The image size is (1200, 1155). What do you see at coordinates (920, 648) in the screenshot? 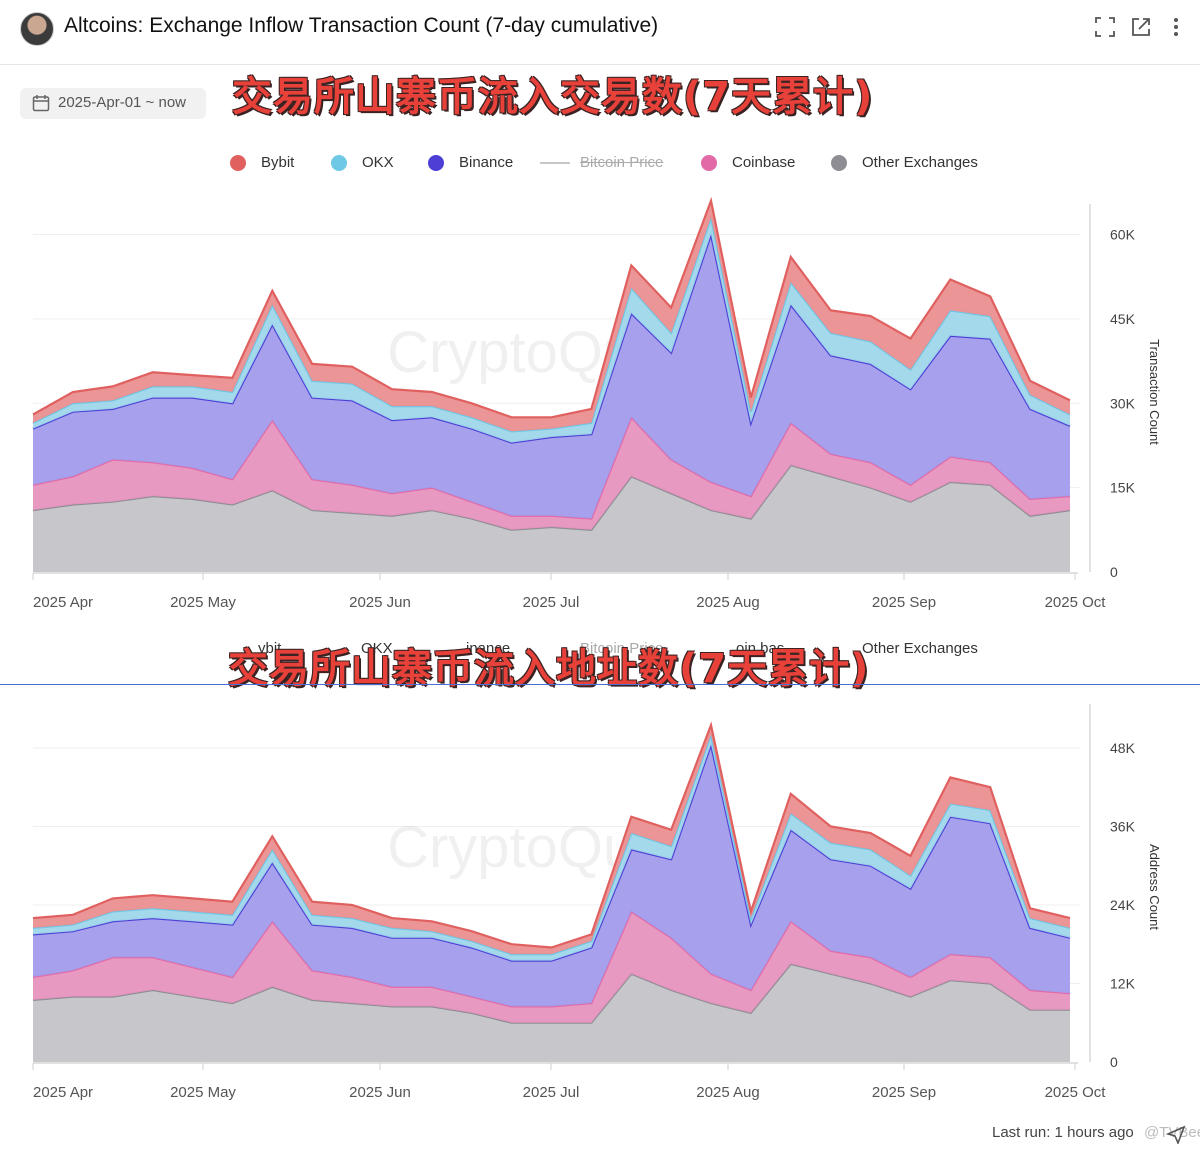
I see `legend2-other: Other Exchanges` at bounding box center [920, 648].